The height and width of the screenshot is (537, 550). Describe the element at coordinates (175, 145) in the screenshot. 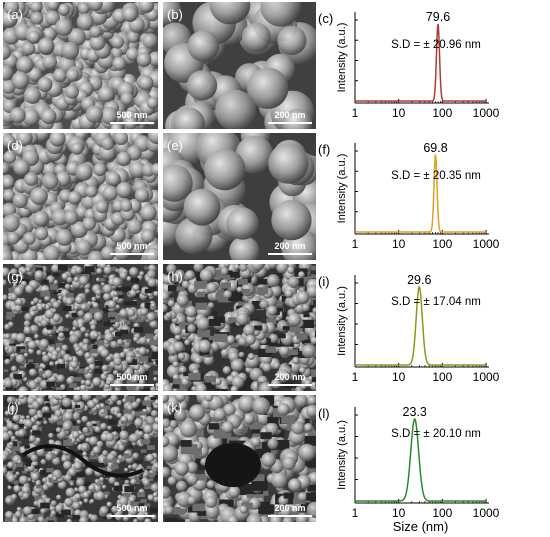

I see `panel-label: (e)` at that location.